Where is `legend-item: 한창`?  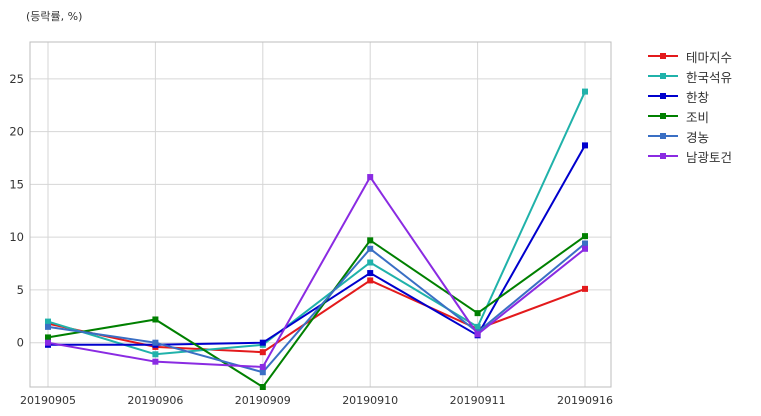 legend-item: 한창 is located at coordinates (690, 96).